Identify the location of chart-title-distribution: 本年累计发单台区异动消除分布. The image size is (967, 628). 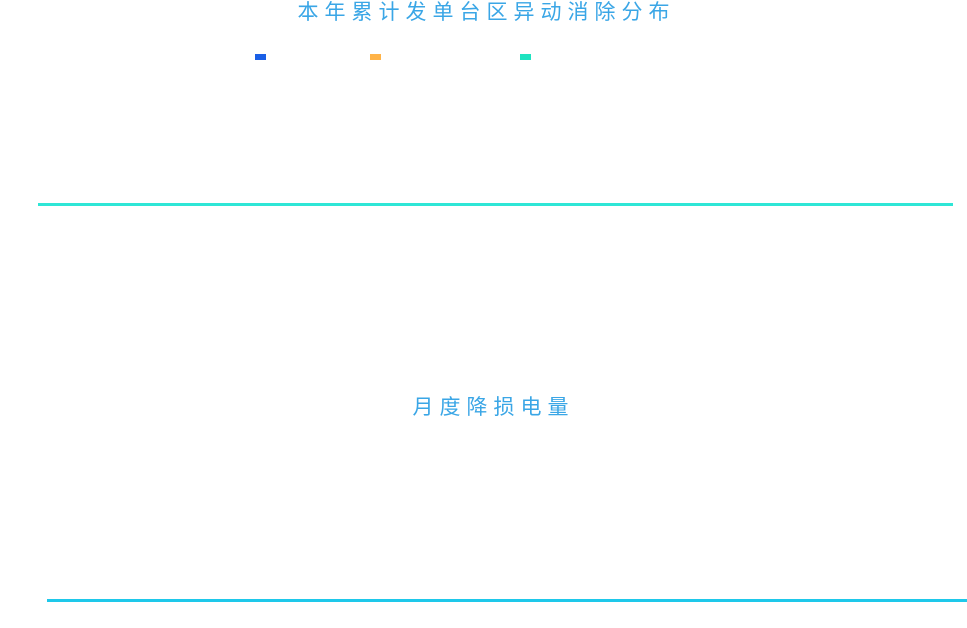
(486, 12).